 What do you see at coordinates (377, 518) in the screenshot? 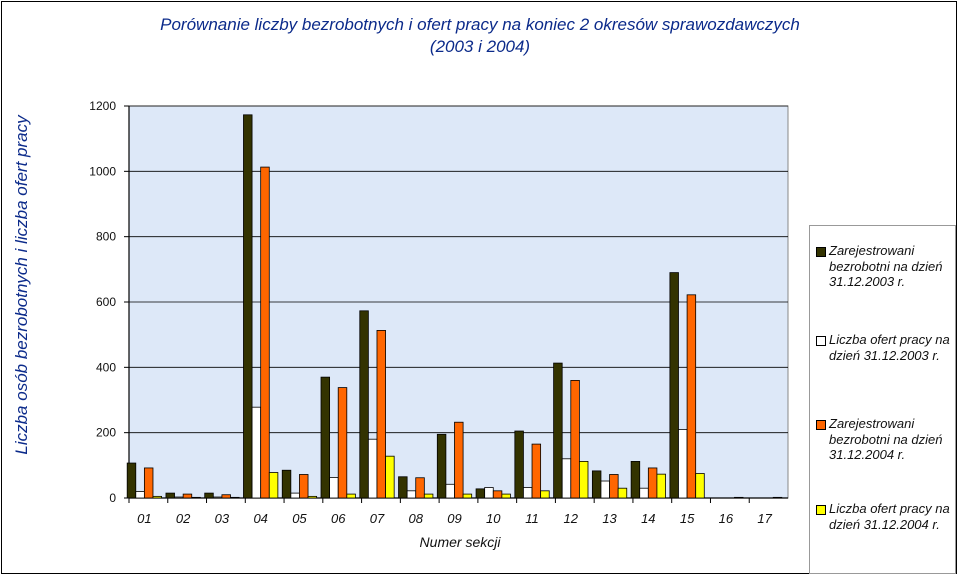
I see `x-tick-label: 07` at bounding box center [377, 518].